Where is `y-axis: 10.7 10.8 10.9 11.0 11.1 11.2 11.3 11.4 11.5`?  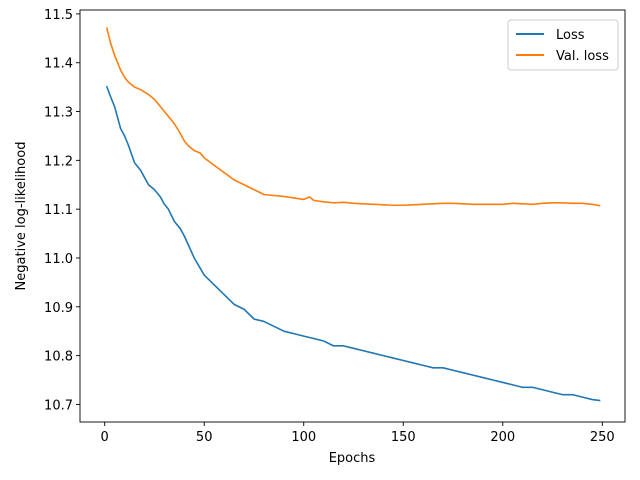
y-axis: 10.7 10.8 10.9 11.0 11.1 11.2 11.3 11.4 11.5 is located at coordinates (62, 210).